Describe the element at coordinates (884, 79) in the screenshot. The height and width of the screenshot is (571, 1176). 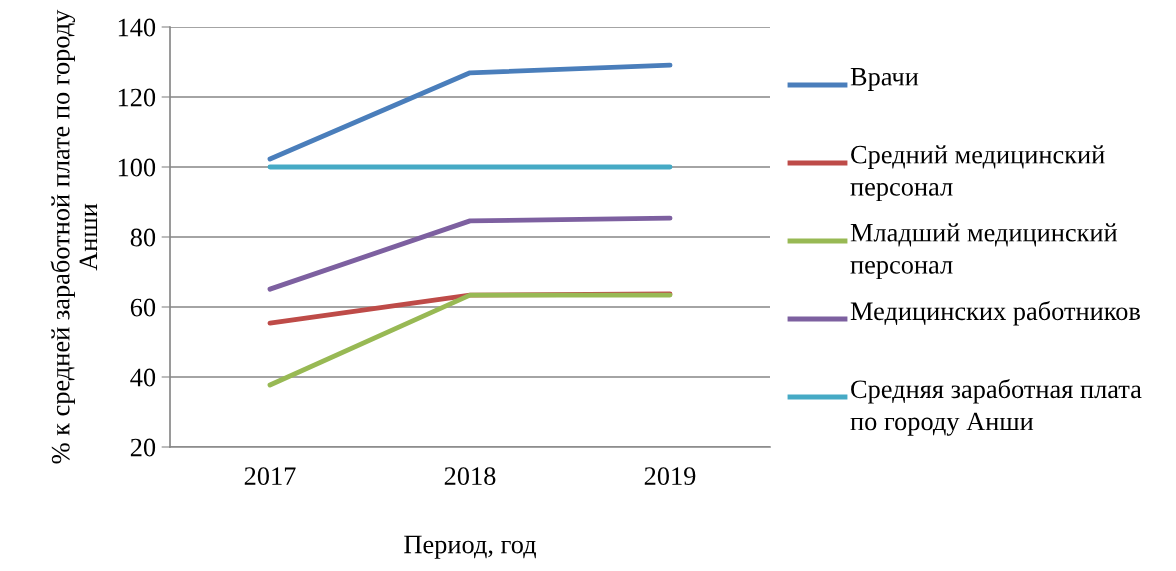
I see `legend-label: Врачи` at that location.